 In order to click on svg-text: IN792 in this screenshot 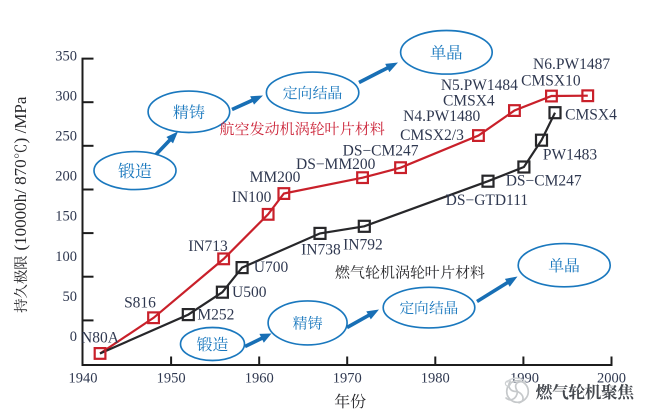, I will do `click(363, 245)`.